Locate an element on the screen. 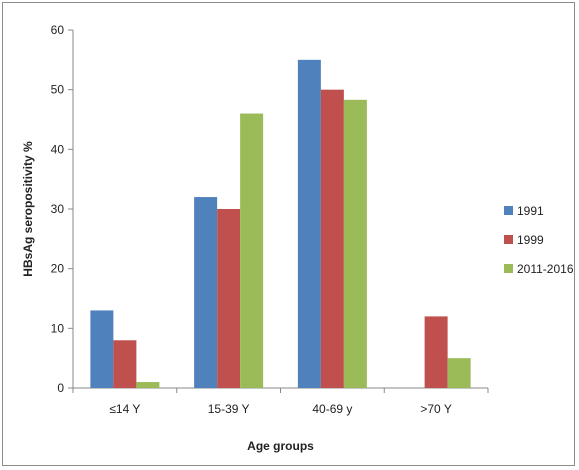  y-tick-label: 20 is located at coordinates (58, 269).